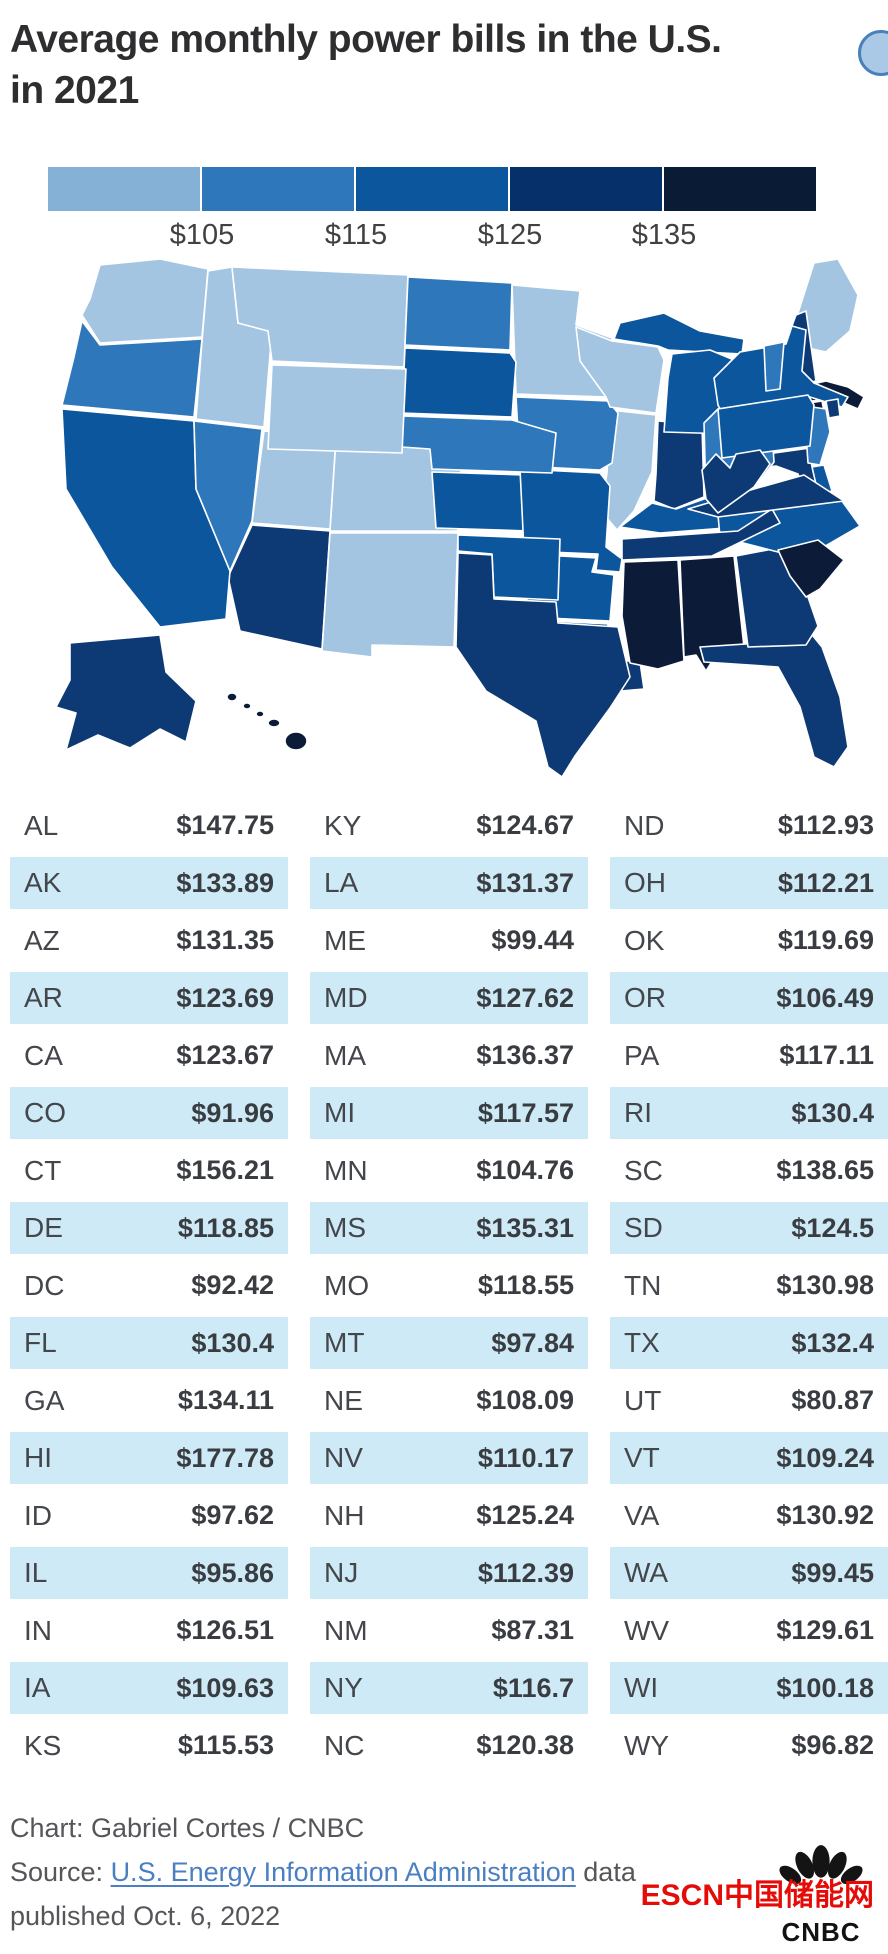  What do you see at coordinates (647, 1745) in the screenshot?
I see `state-abbr: WY` at bounding box center [647, 1745].